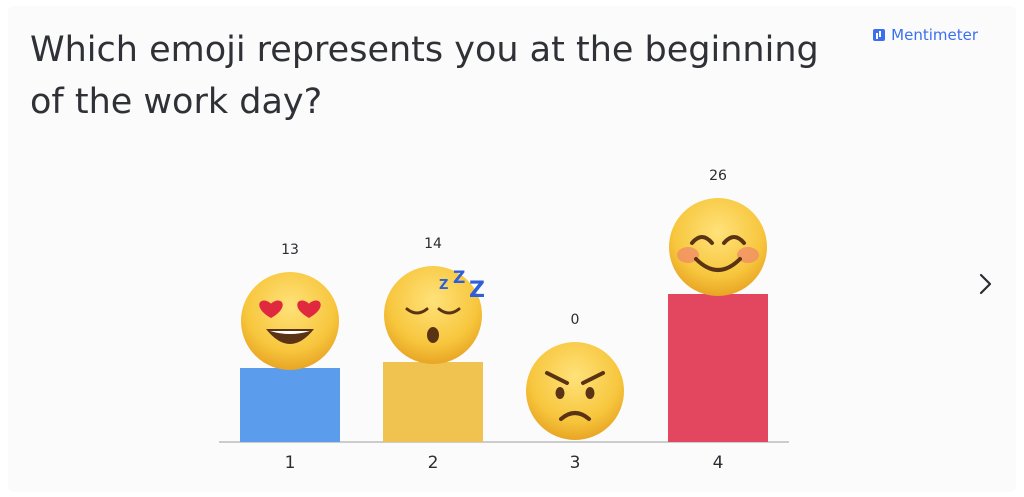 This screenshot has height=497, width=1024. I want to click on angry-emoji-icon, so click(575, 391).